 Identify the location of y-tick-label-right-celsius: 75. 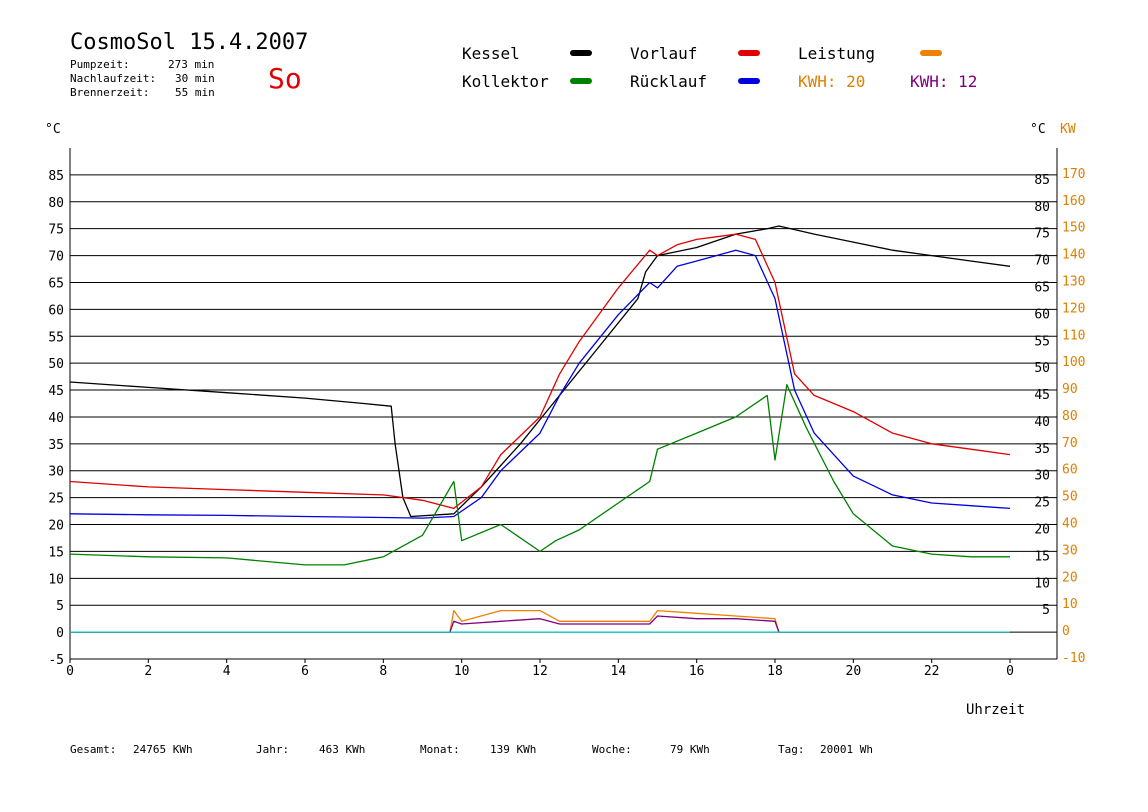
(1042, 234).